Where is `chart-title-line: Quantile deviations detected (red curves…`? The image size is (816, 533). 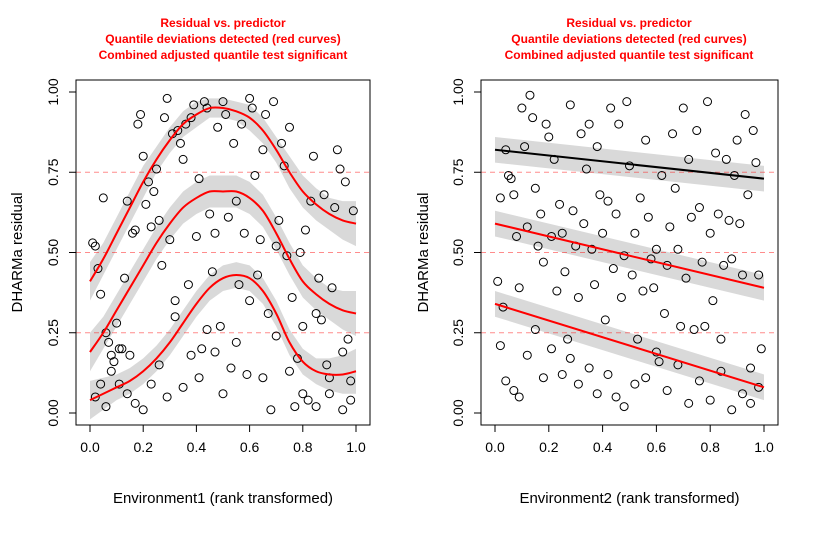
chart-title-line: Quantile deviations detected (red curves… is located at coordinates (628, 39).